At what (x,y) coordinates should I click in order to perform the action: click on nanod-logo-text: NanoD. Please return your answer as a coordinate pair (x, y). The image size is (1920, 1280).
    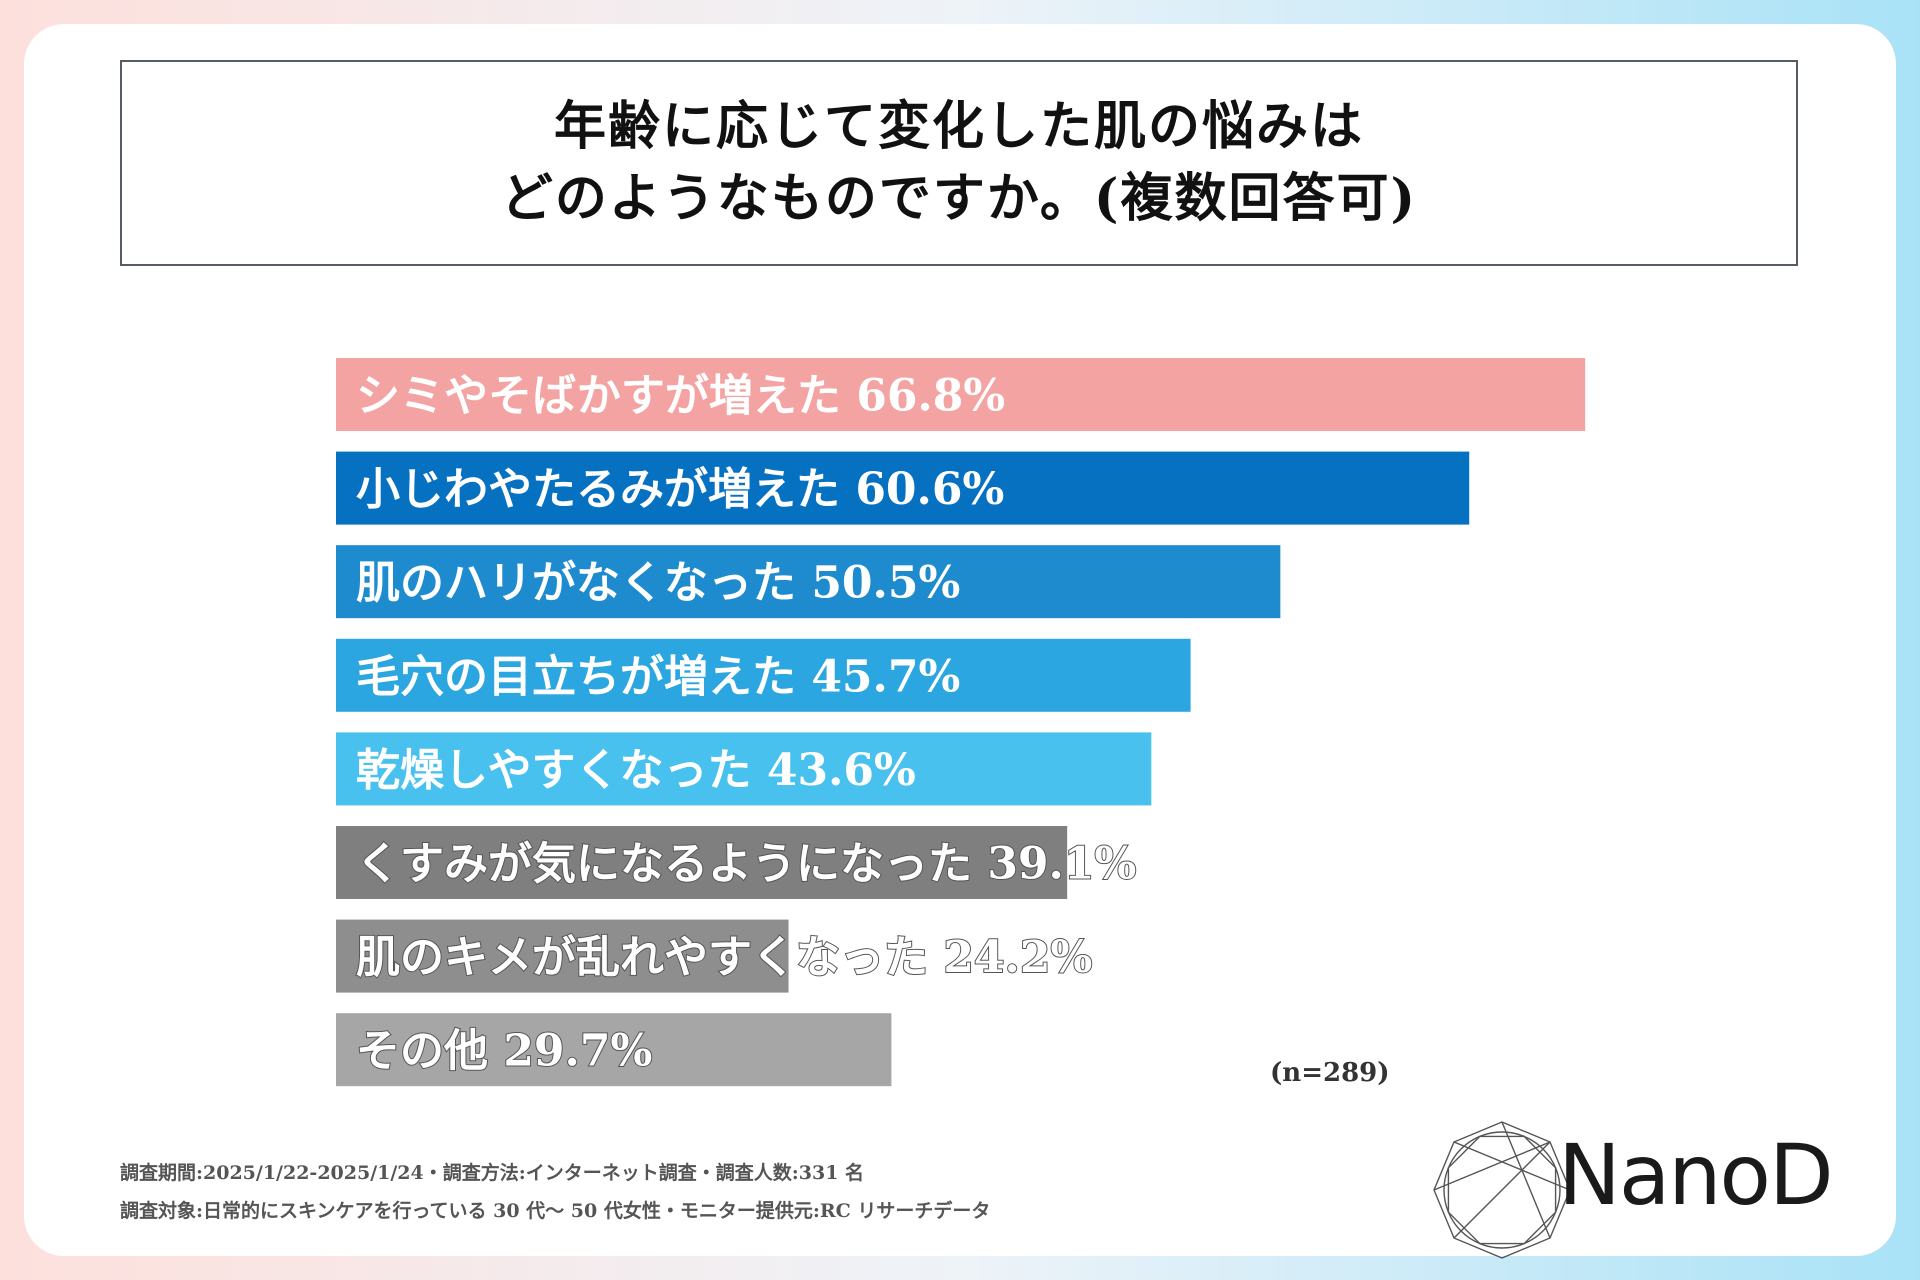
    Looking at the image, I should click on (1696, 1175).